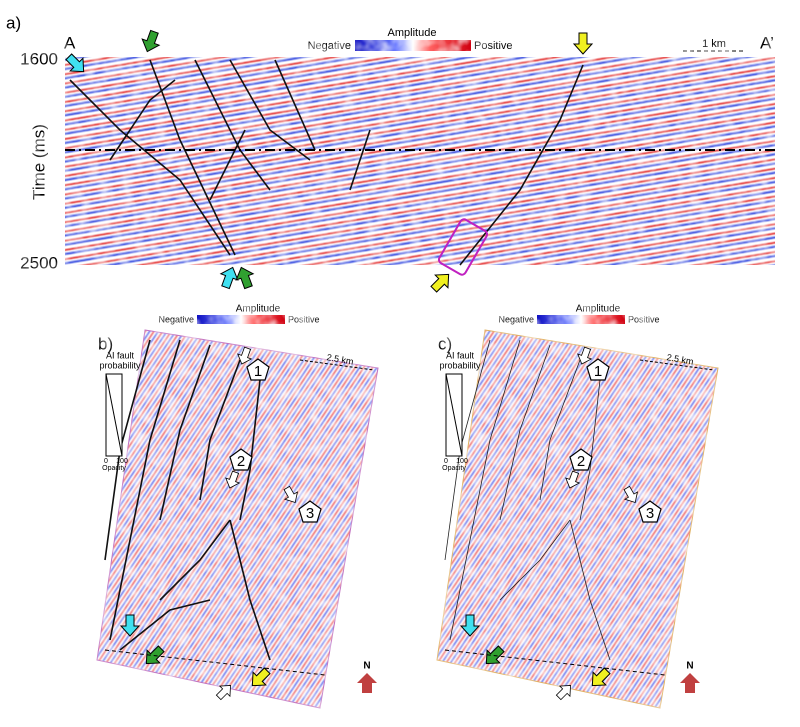 The image size is (800, 727). I want to click on y-tick-label: 2500, so click(39, 262).